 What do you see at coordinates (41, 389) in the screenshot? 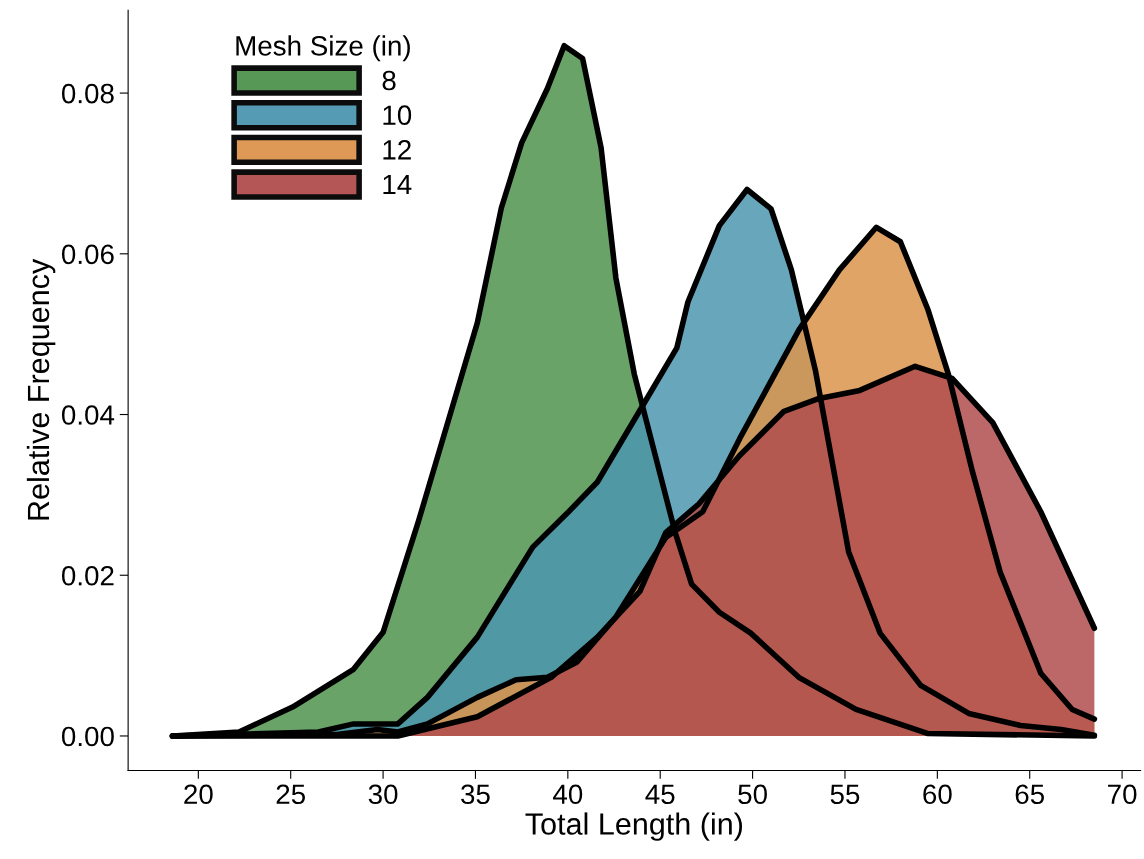
I see `y-axis-title: Relative Frequency` at bounding box center [41, 389].